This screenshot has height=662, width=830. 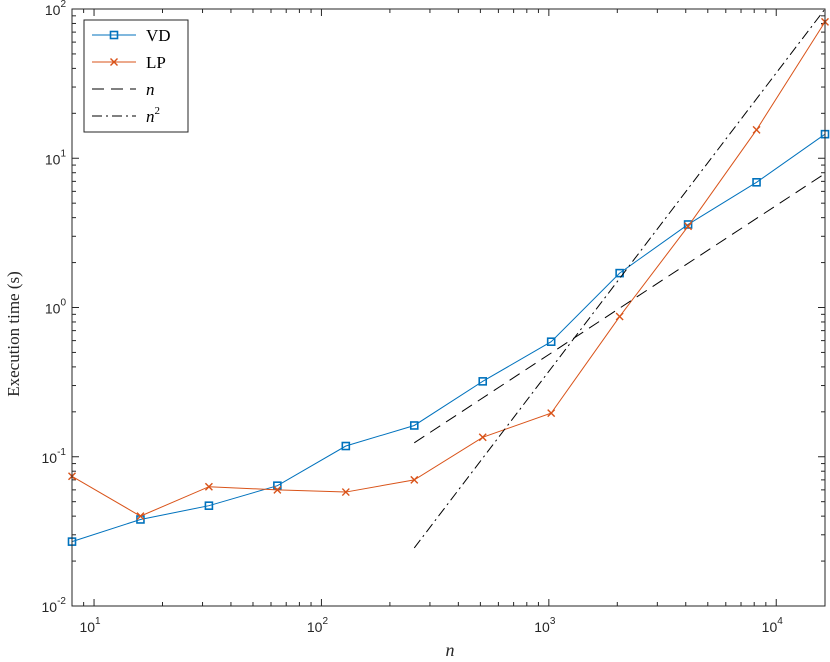 What do you see at coordinates (54, 605) in the screenshot?
I see `y-tick-label: 10⁻²` at bounding box center [54, 605].